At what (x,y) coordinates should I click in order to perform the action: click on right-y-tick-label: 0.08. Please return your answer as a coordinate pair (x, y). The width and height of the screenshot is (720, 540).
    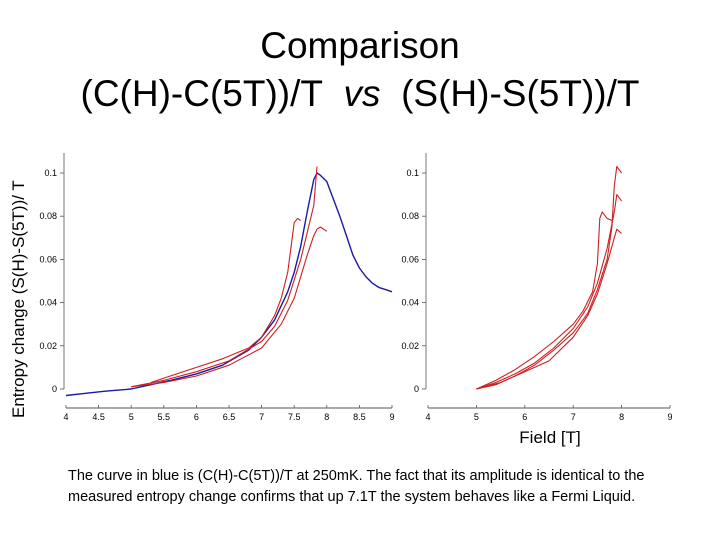
    Looking at the image, I should click on (410, 216).